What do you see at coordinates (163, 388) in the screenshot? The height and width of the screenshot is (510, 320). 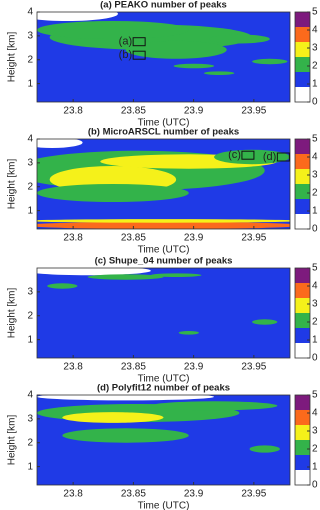 I see `panel-title: (d) Polyfit12 number of peaks` at bounding box center [163, 388].